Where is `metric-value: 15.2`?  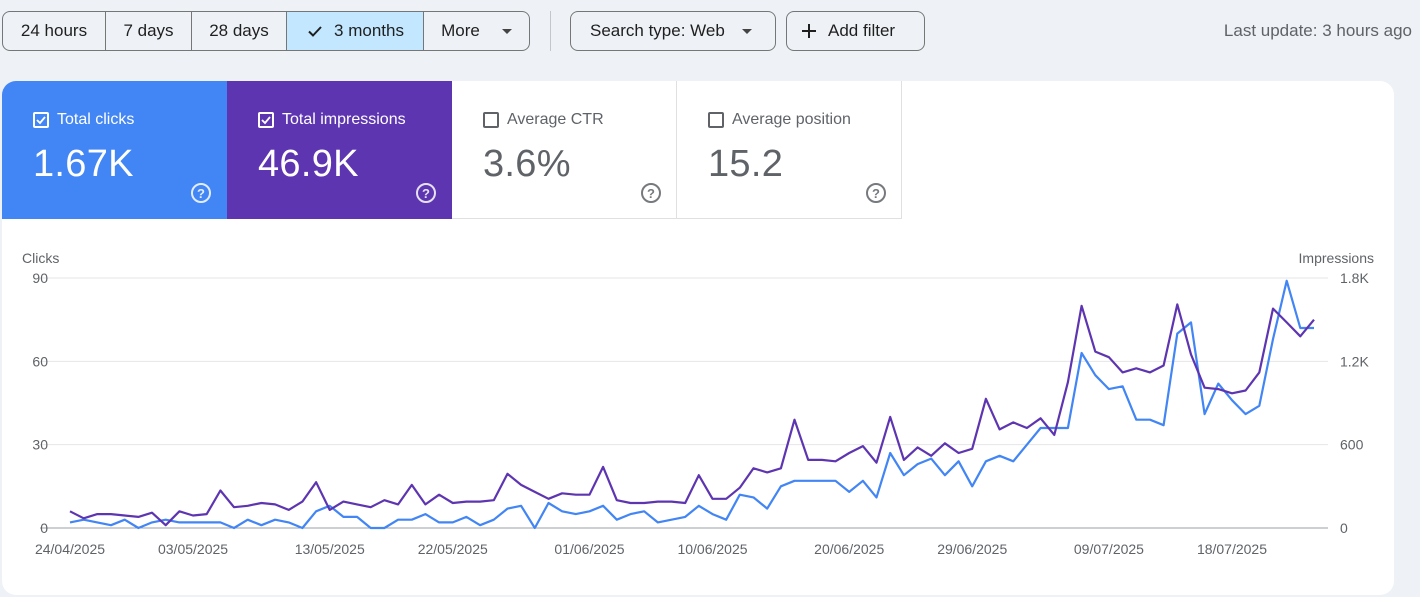 metric-value: 15.2 is located at coordinates (746, 164).